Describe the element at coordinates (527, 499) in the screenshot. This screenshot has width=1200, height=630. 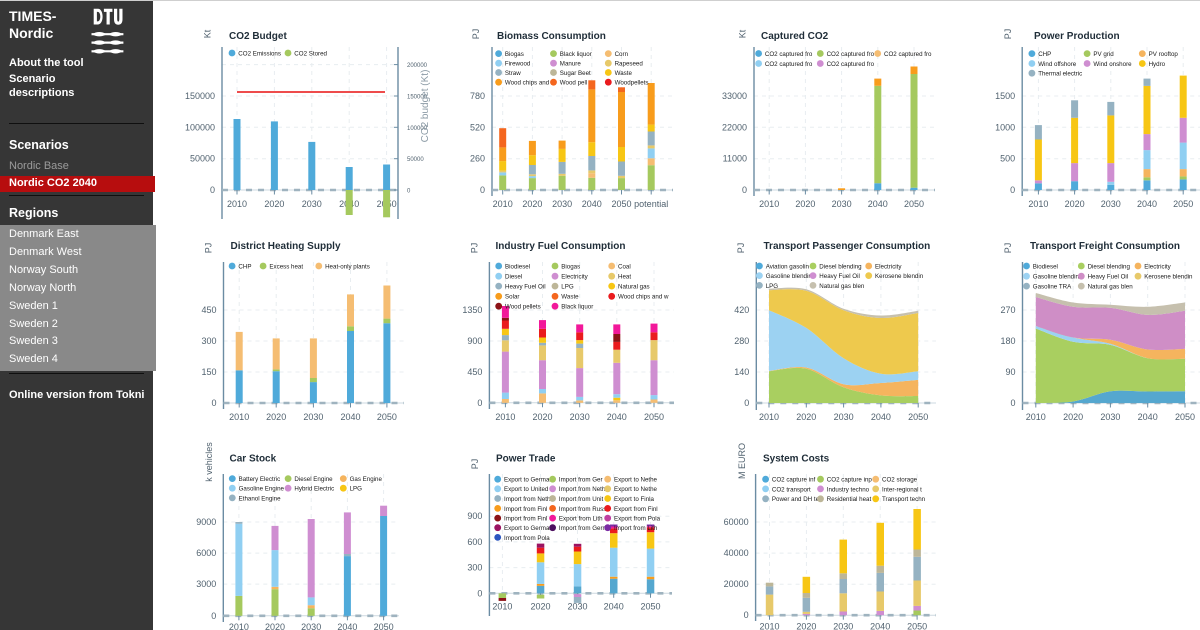
I see `svg-text: Import from Neth` at that location.